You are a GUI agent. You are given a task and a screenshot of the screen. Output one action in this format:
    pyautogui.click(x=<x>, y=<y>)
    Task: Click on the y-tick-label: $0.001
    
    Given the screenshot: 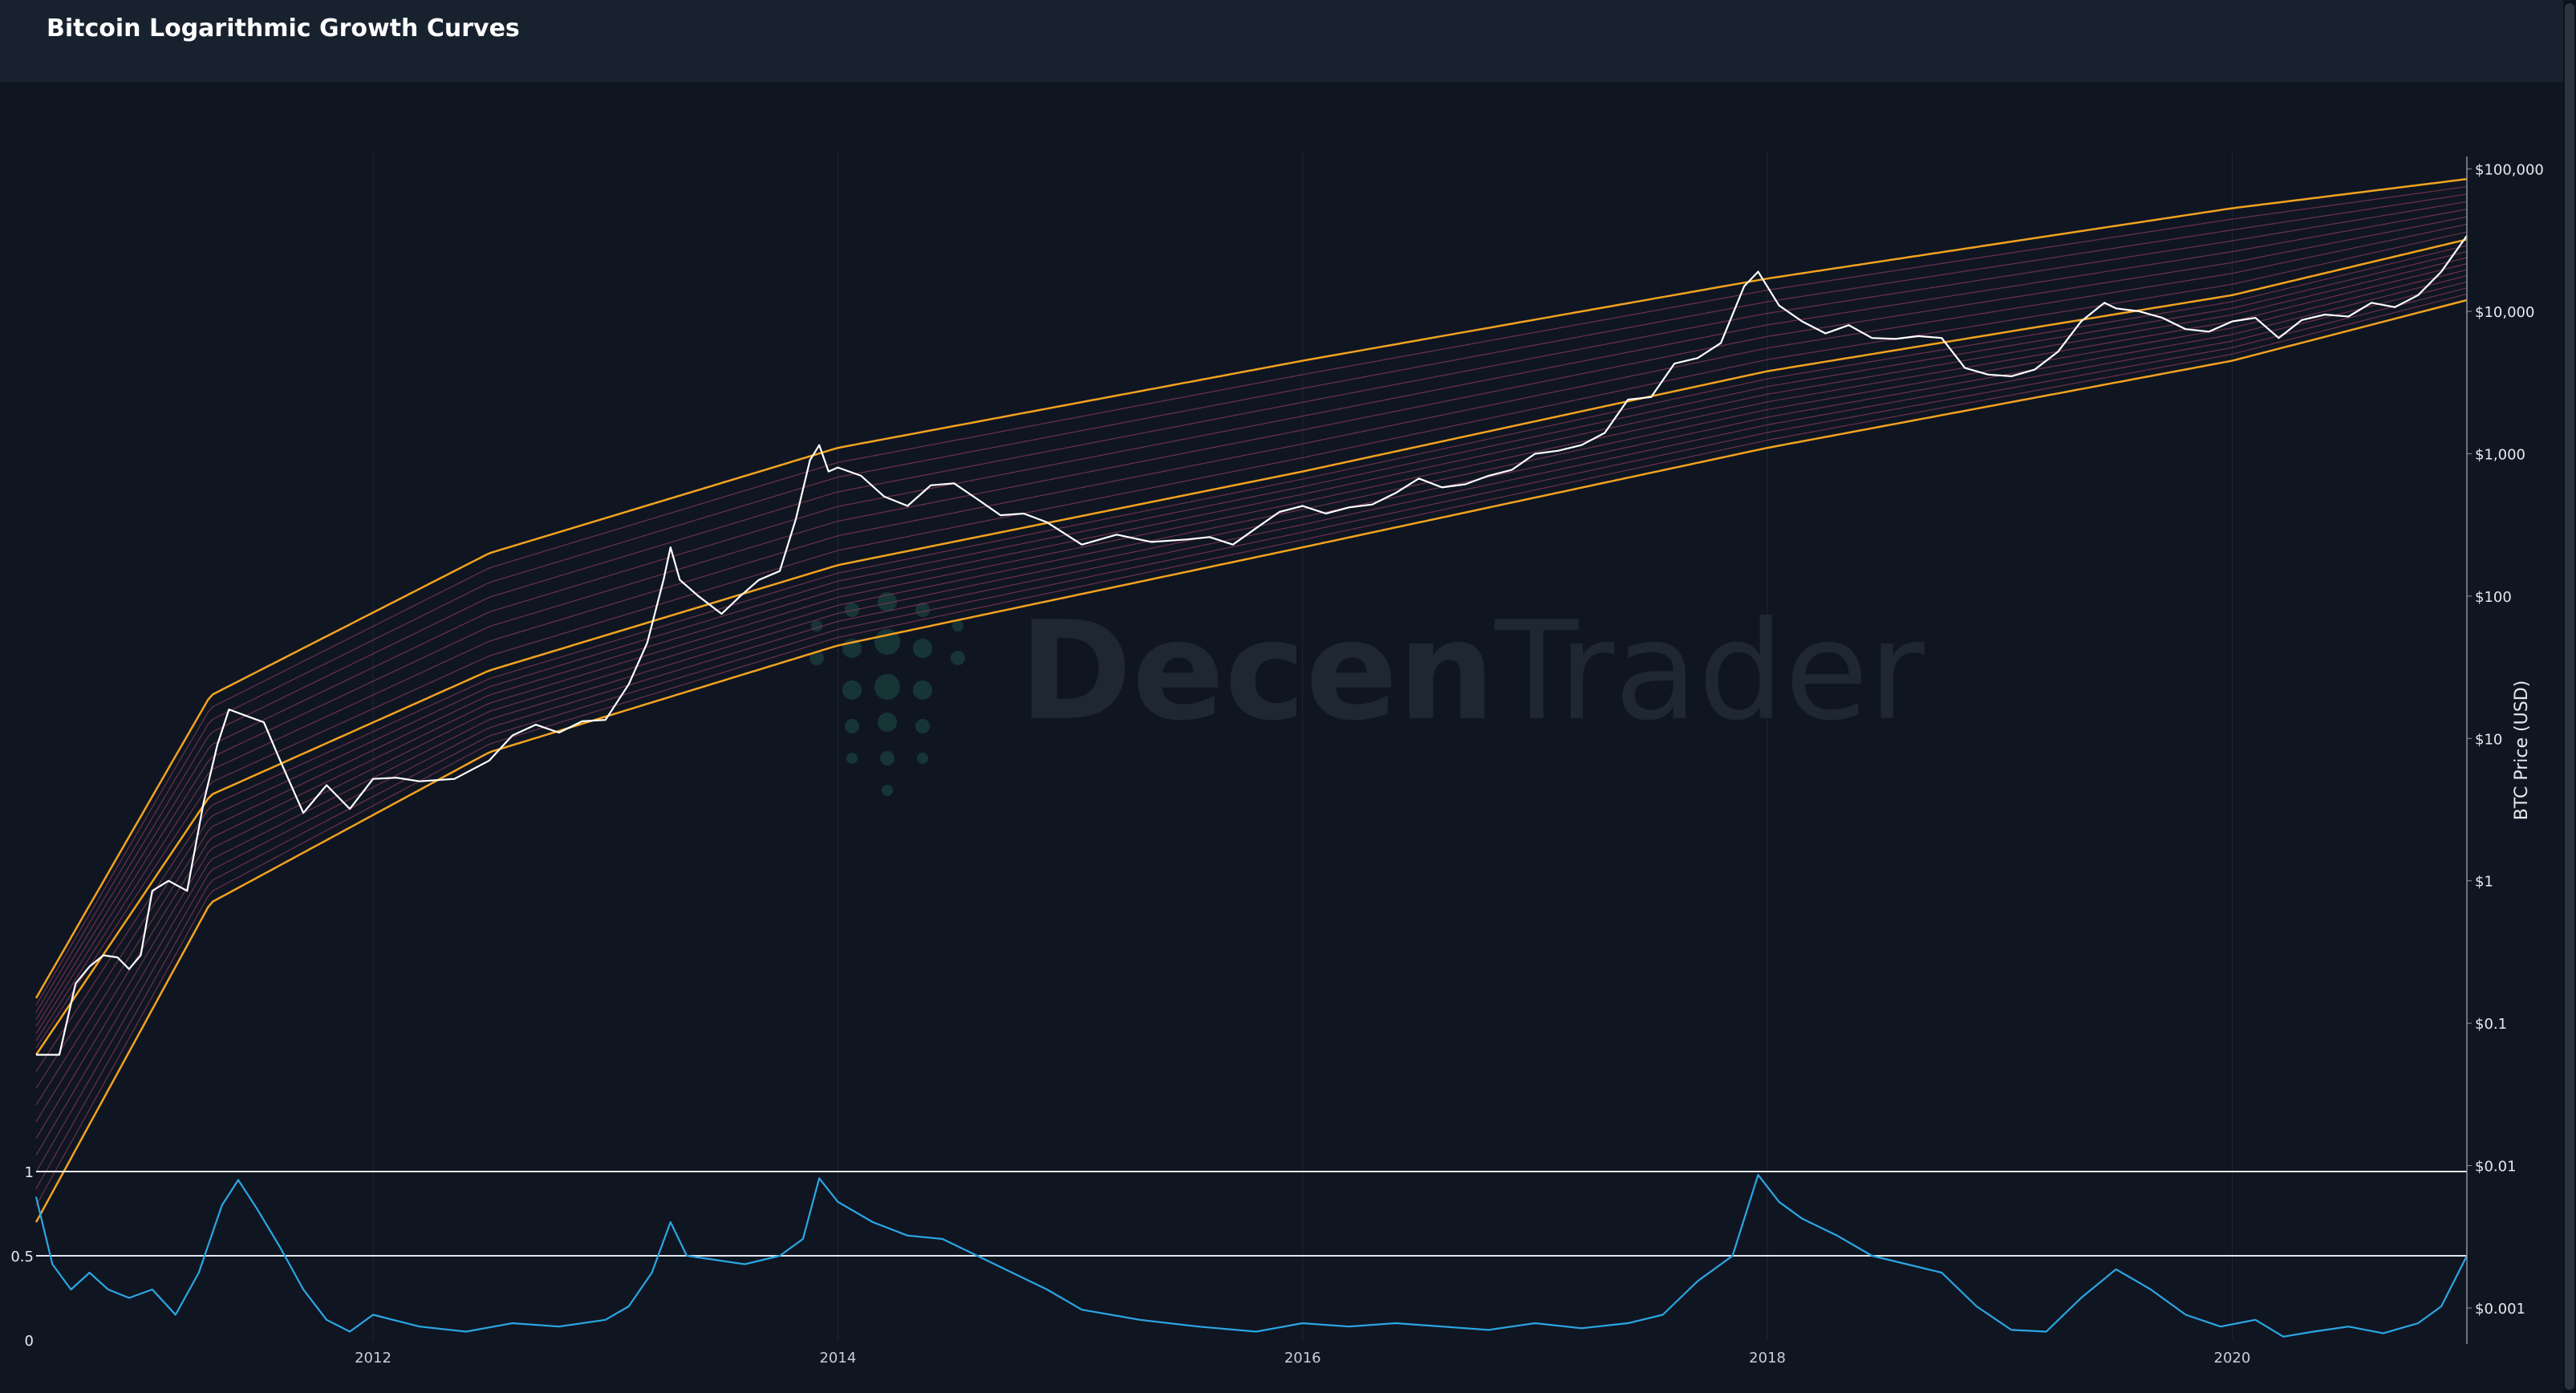 What is the action you would take?
    pyautogui.click(x=2500, y=1309)
    